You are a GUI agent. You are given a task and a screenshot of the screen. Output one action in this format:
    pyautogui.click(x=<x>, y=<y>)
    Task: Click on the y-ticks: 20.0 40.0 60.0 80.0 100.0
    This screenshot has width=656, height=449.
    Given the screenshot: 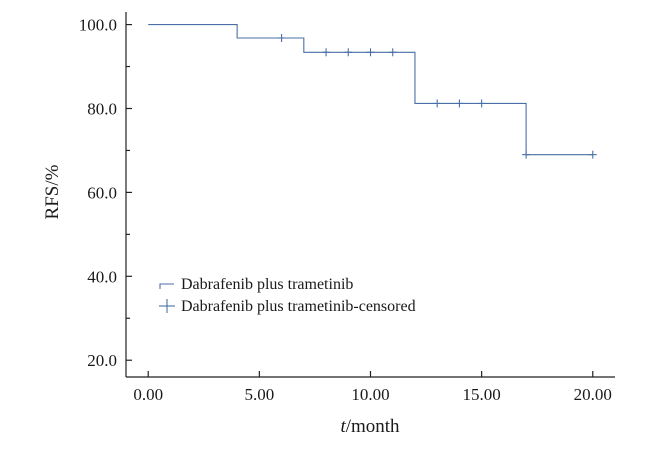 What is the action you would take?
    pyautogui.click(x=105, y=193)
    